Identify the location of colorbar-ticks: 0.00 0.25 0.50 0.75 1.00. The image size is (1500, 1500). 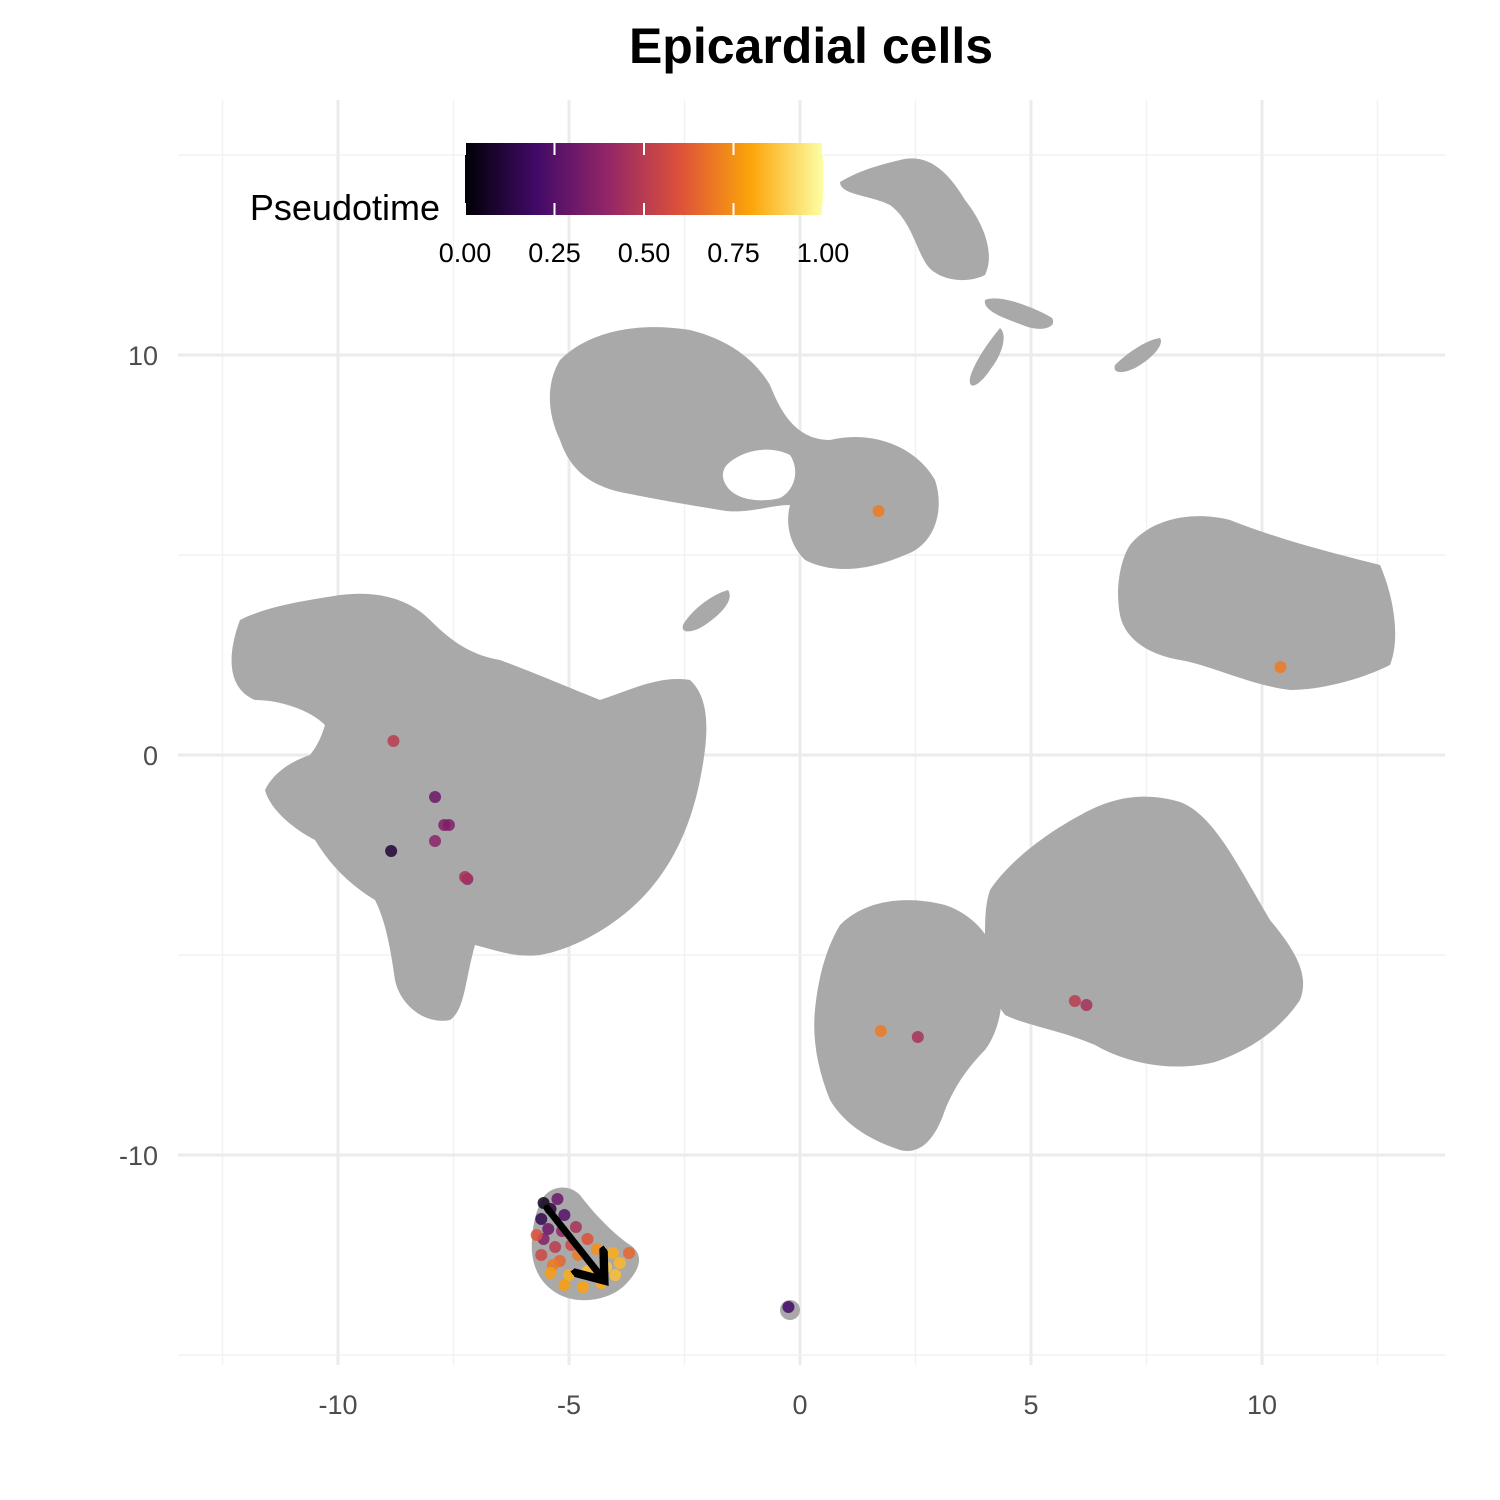
(644, 205).